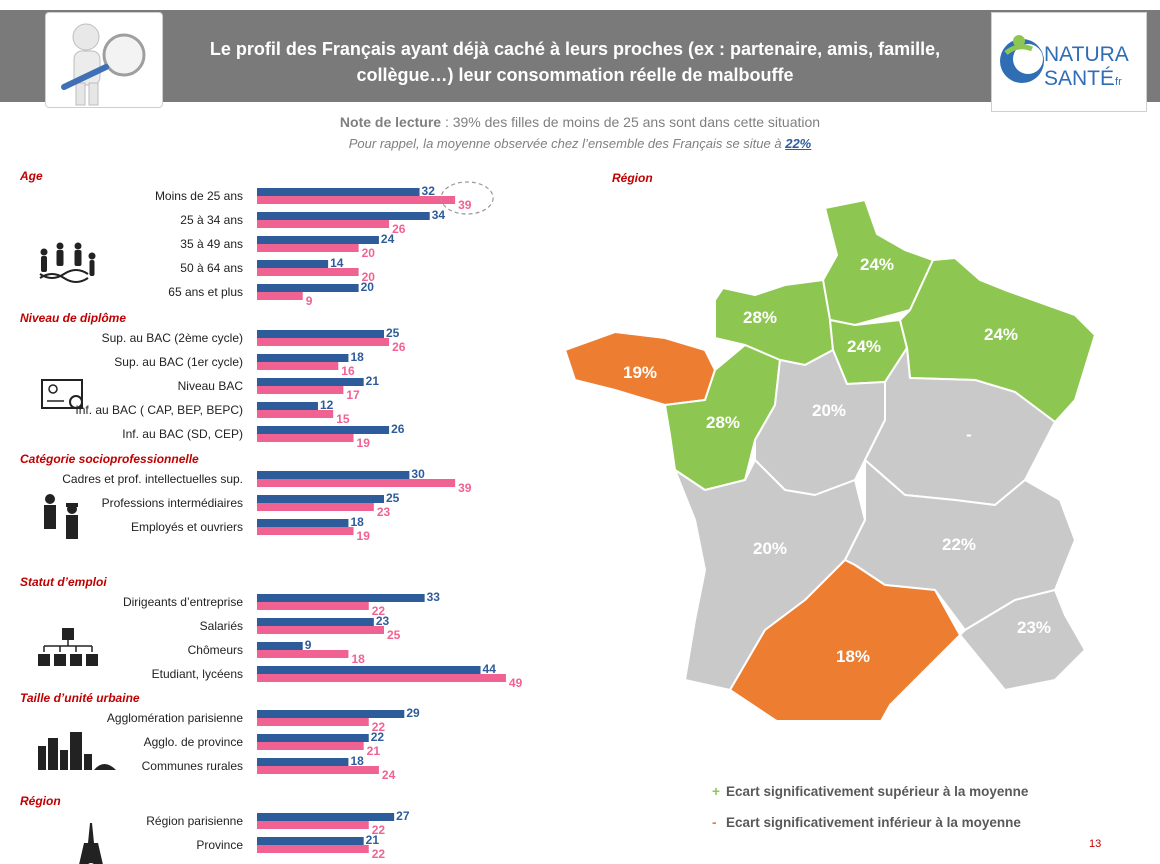  What do you see at coordinates (211, 386) in the screenshot?
I see `bar-label: Niveau BAC` at bounding box center [211, 386].